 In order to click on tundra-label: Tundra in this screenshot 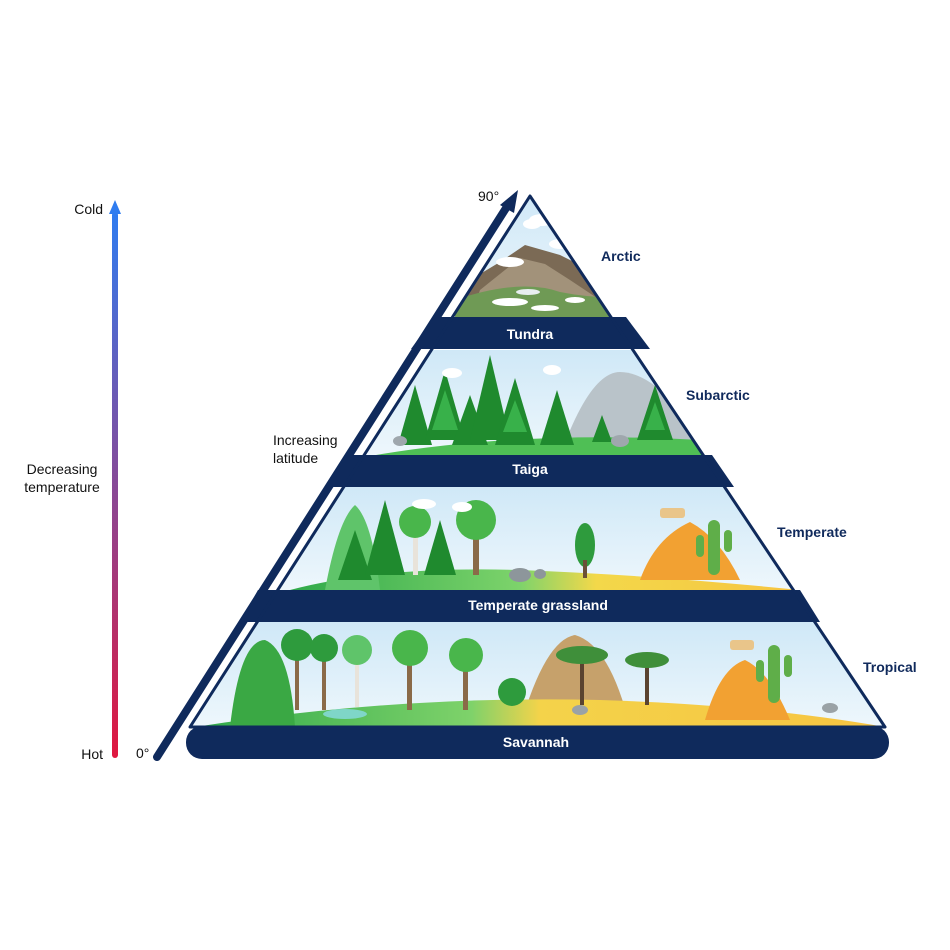, I will do `click(530, 334)`.